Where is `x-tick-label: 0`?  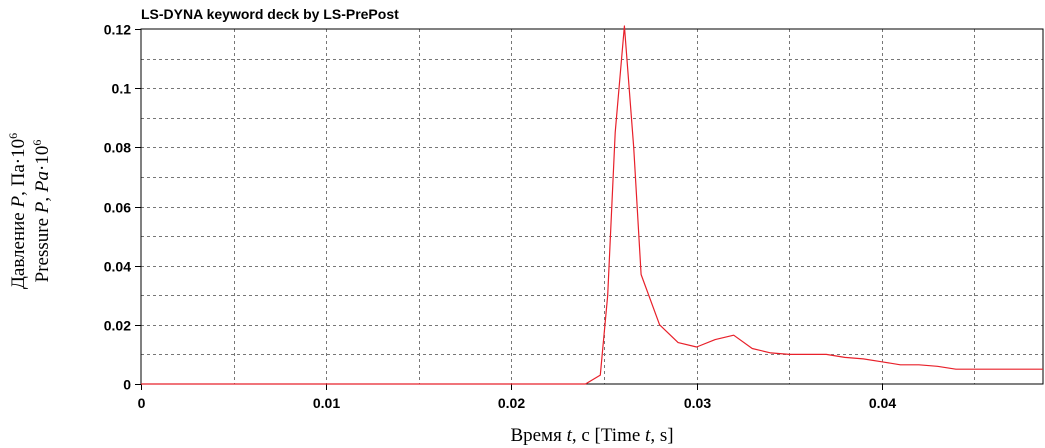
x-tick-label: 0 is located at coordinates (142, 403).